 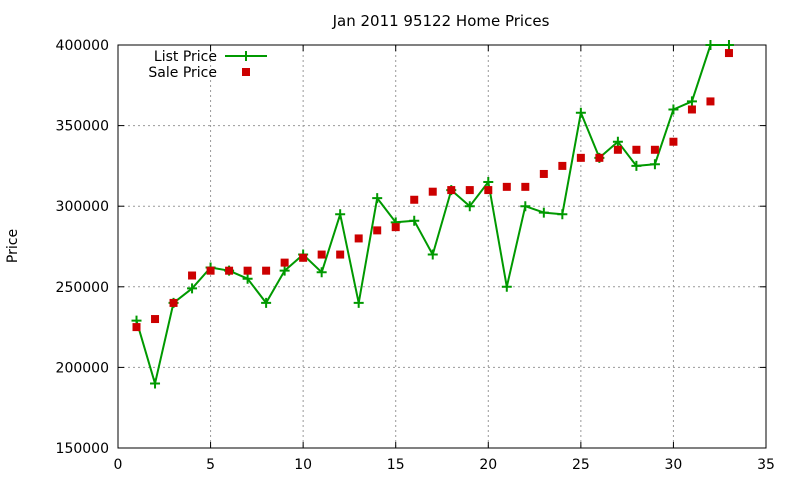 What do you see at coordinates (303, 465) in the screenshot?
I see `x-tick-label: 10` at bounding box center [303, 465].